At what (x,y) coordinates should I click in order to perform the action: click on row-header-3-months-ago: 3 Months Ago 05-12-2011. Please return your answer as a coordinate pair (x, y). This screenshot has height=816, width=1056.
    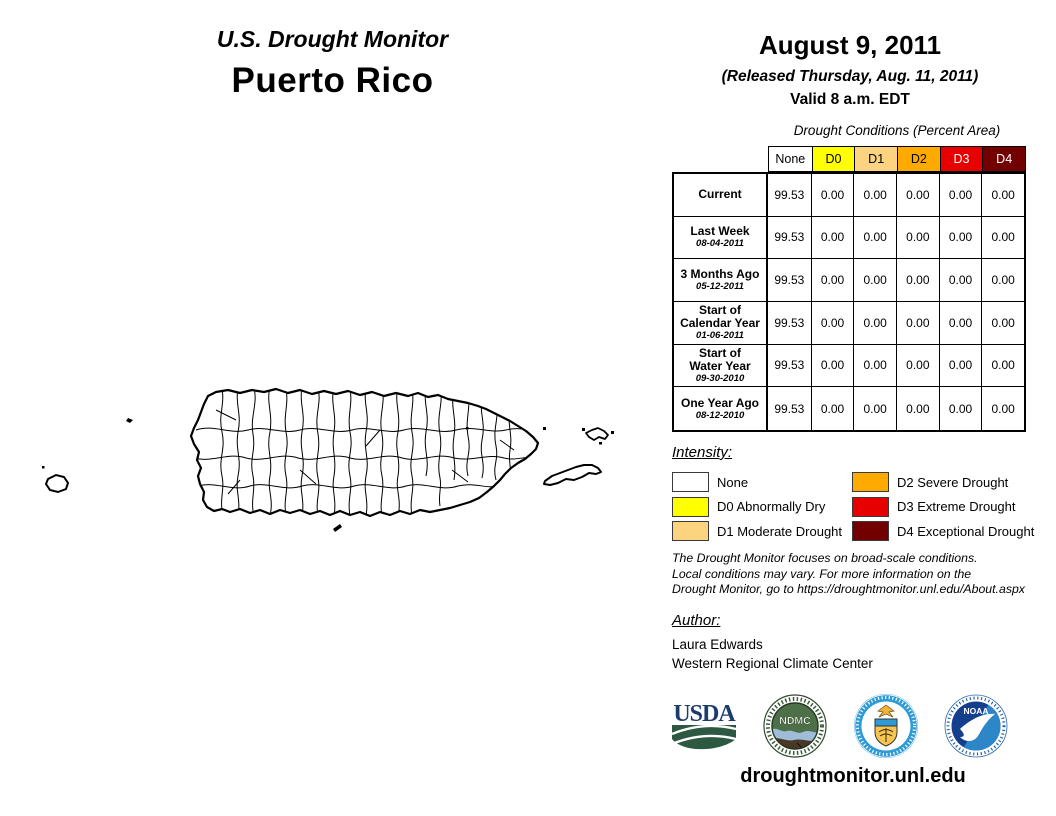
    Looking at the image, I should click on (721, 280).